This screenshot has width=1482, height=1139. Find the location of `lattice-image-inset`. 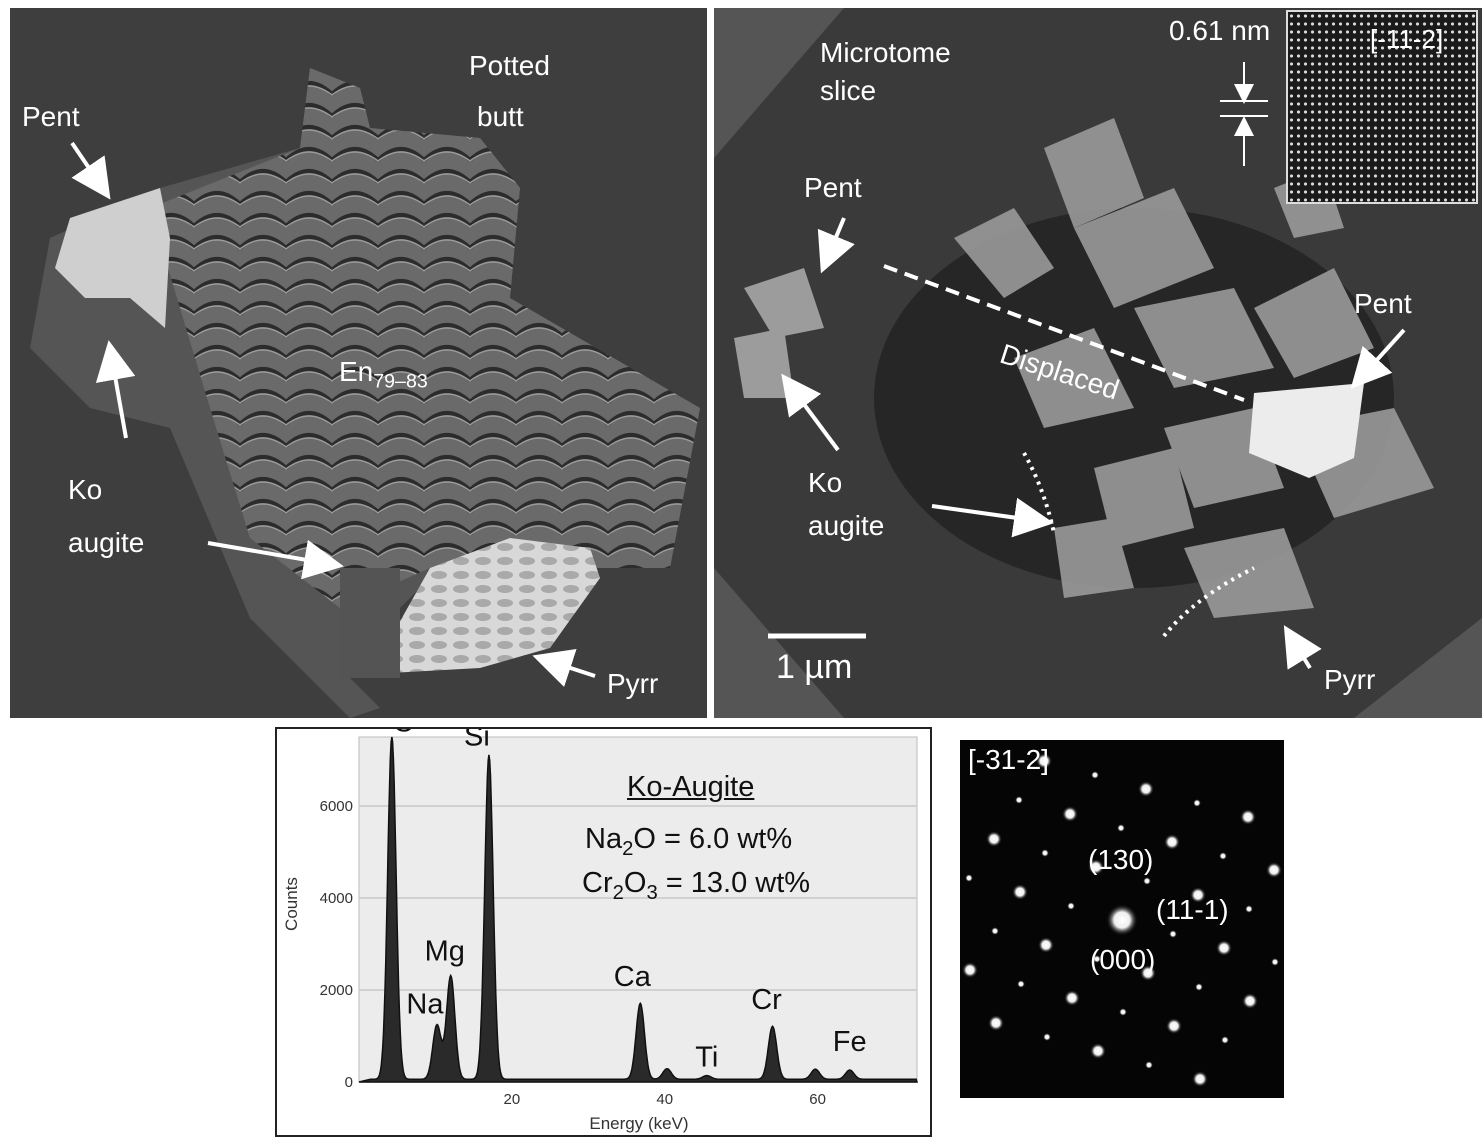

lattice-image-inset is located at coordinates (1382, 107).